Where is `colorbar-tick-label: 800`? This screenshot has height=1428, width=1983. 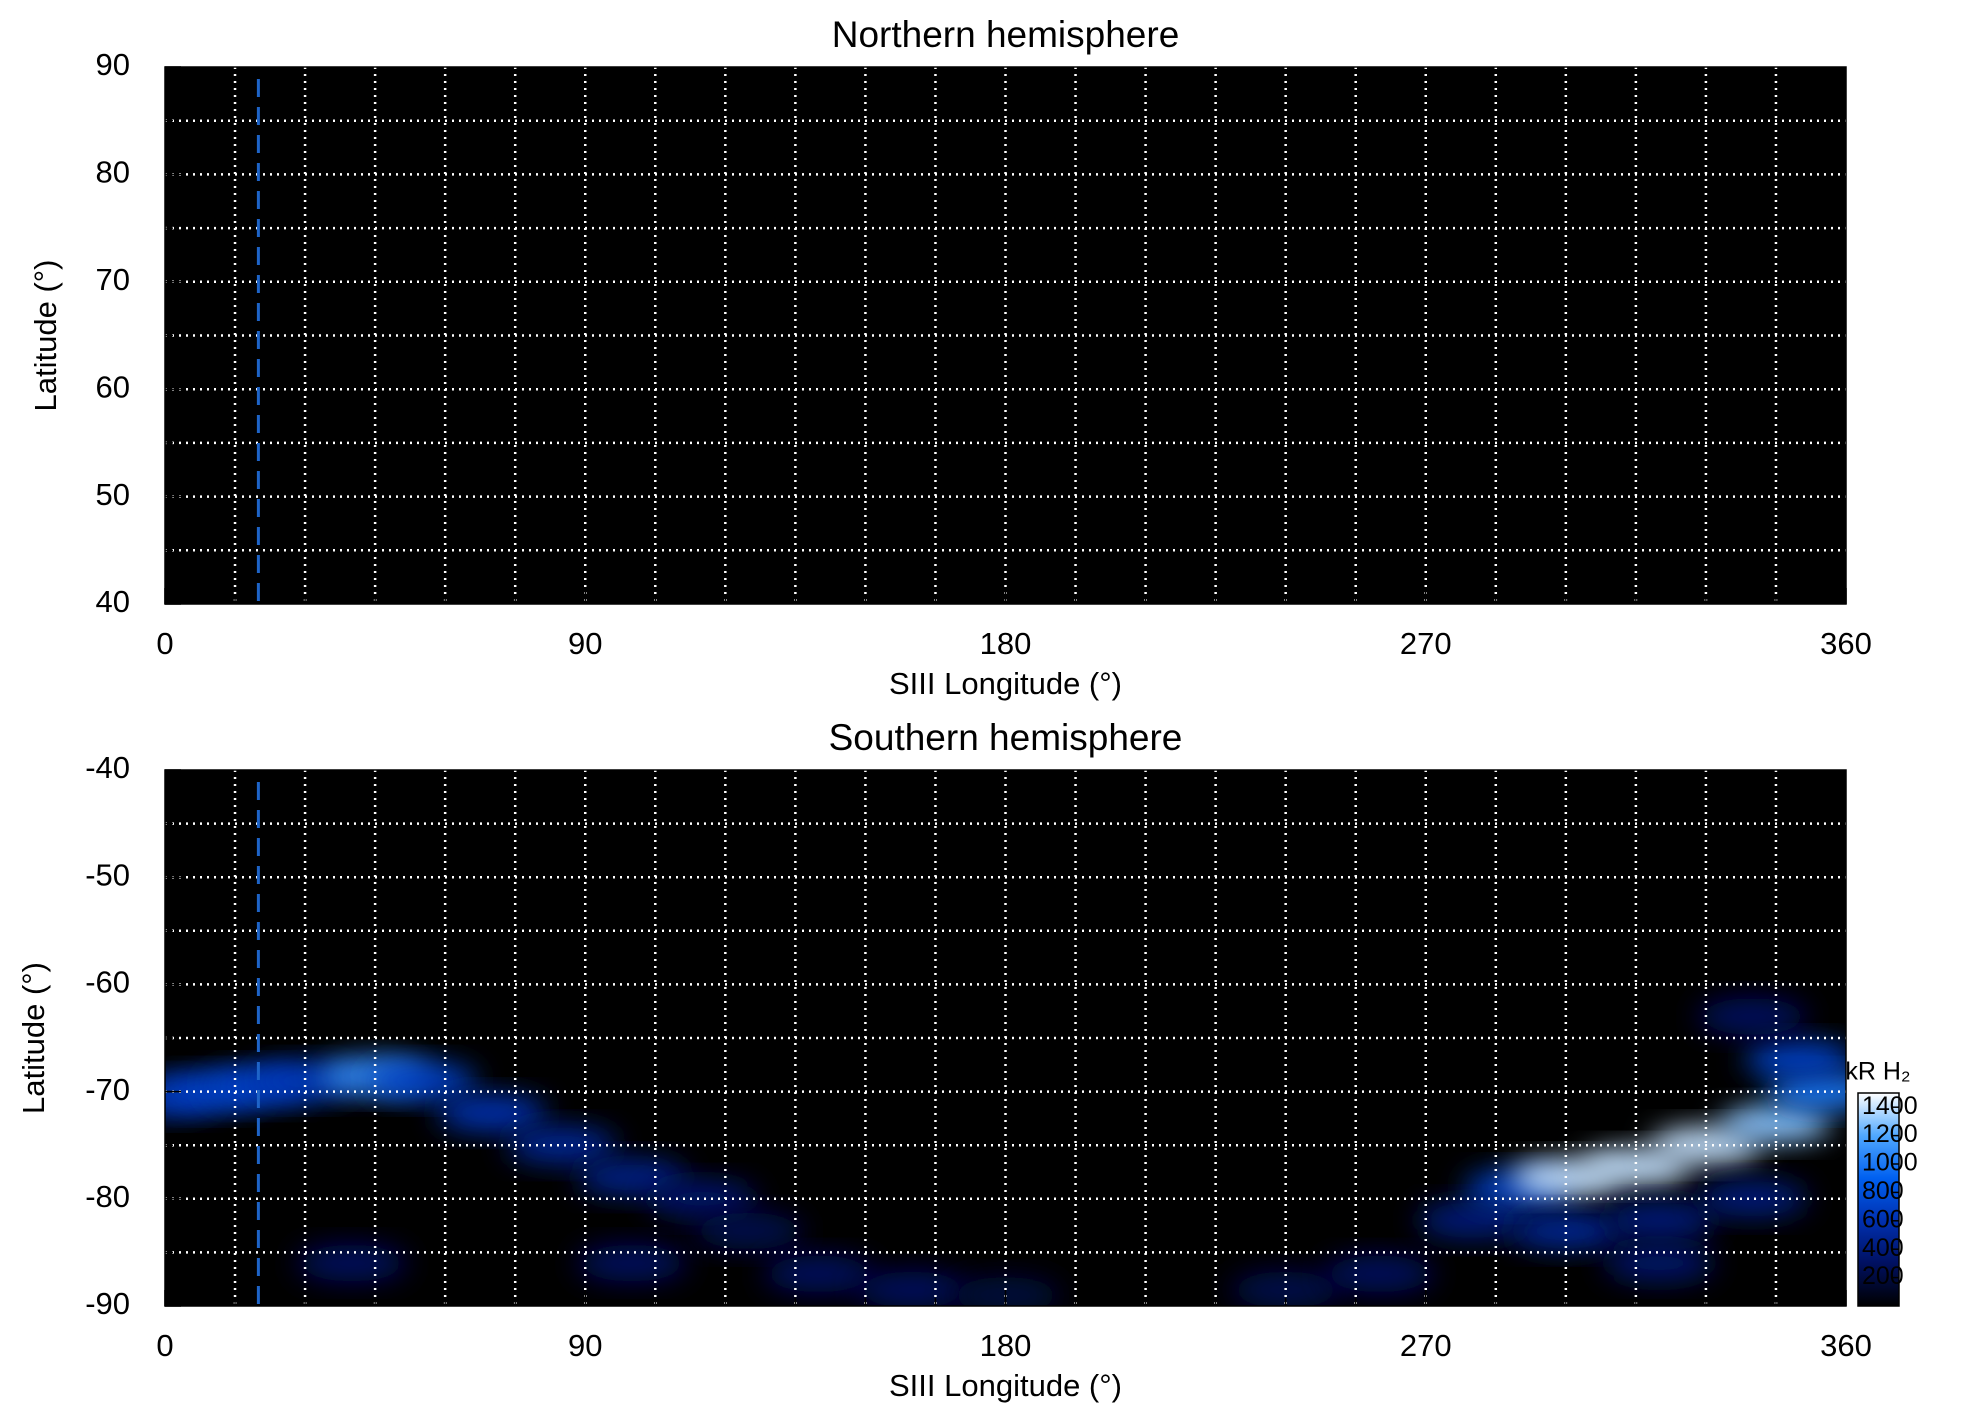 colorbar-tick-label: 800 is located at coordinates (1883, 1191).